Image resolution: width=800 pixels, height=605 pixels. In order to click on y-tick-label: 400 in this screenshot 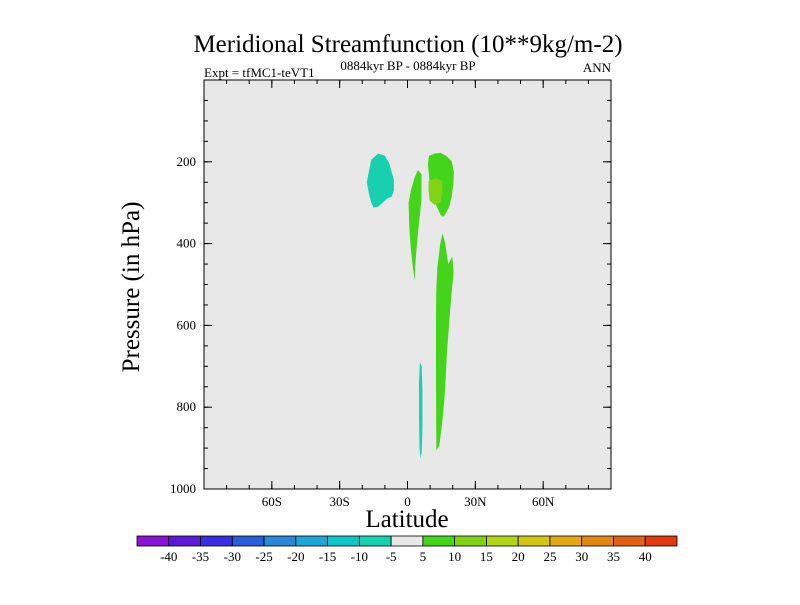, I will do `click(187, 243)`.